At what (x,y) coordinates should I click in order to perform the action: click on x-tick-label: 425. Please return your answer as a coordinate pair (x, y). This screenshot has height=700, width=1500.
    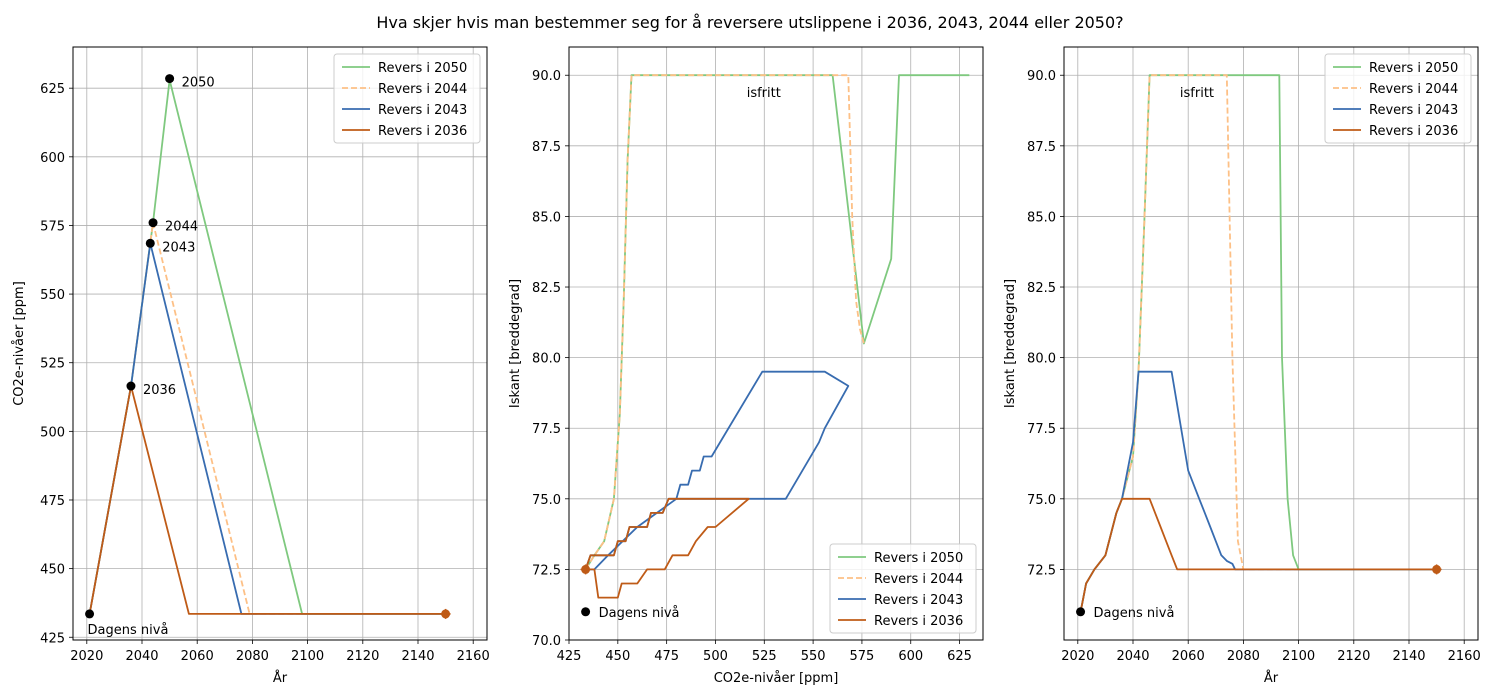
    Looking at the image, I should click on (569, 656).